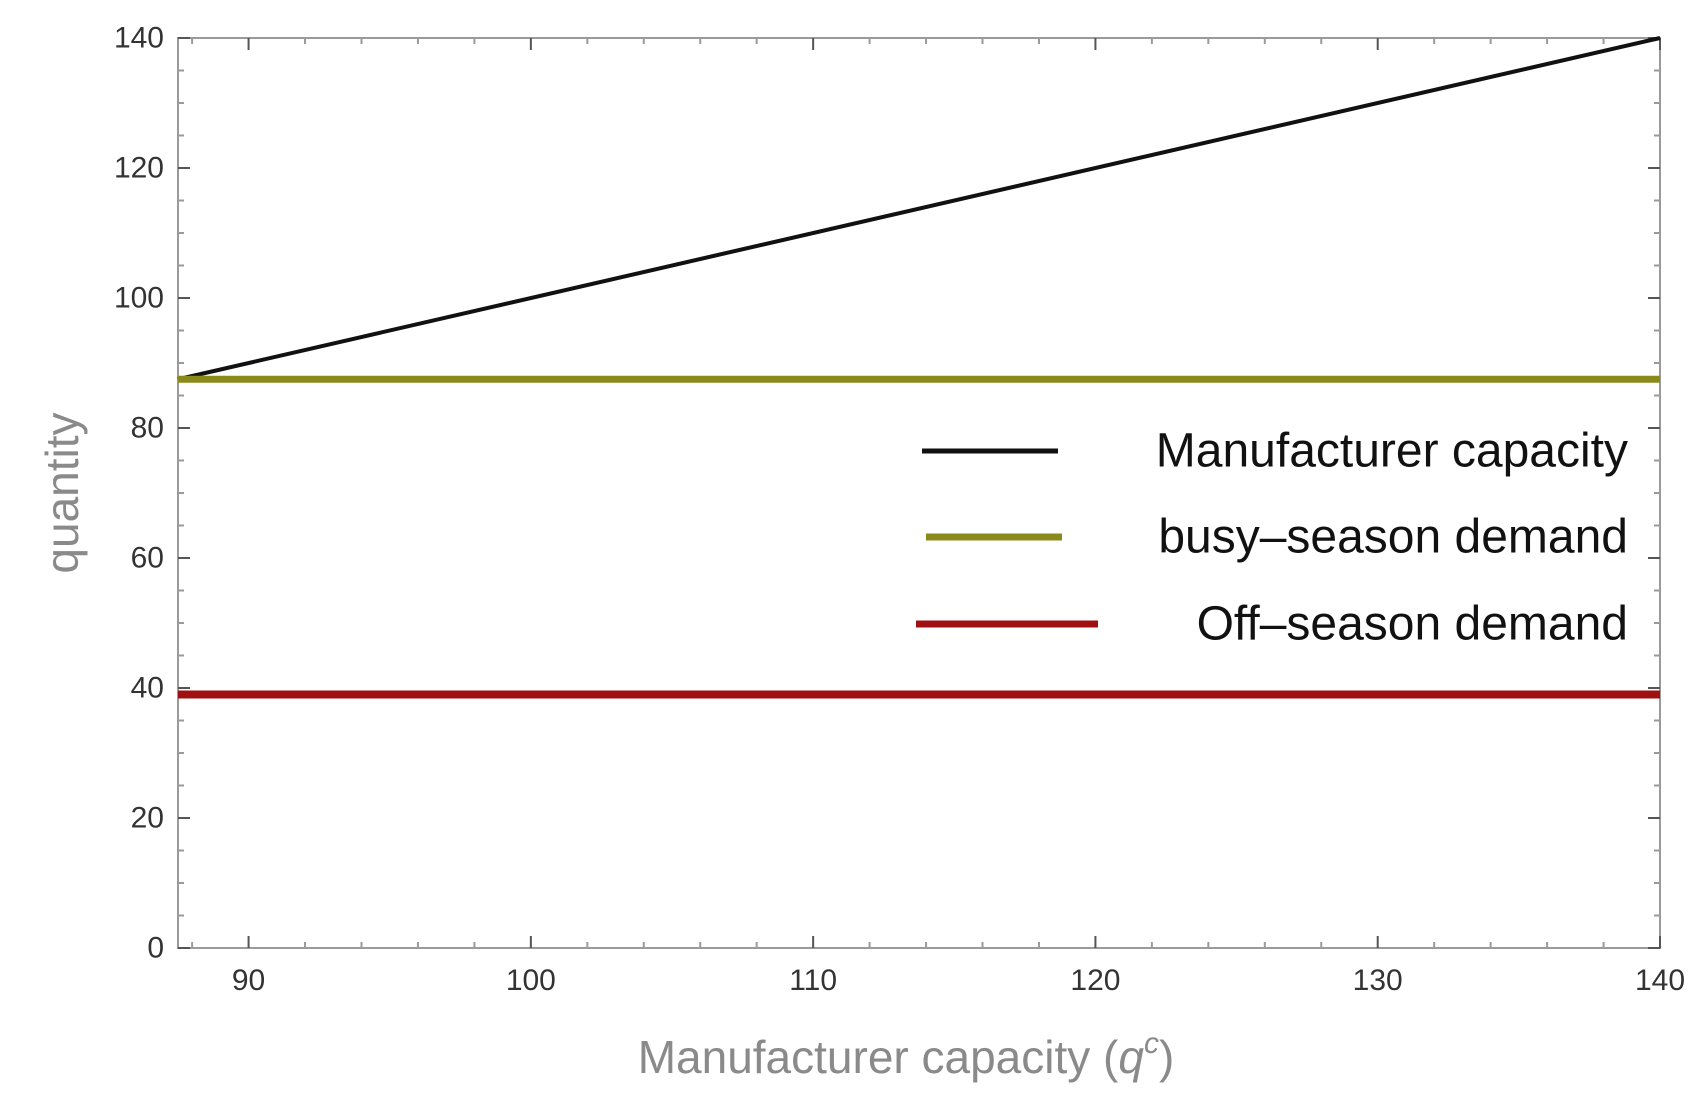  What do you see at coordinates (1104, 1057) in the screenshot?
I see `x-axis-title-open-paren: (` at bounding box center [1104, 1057].